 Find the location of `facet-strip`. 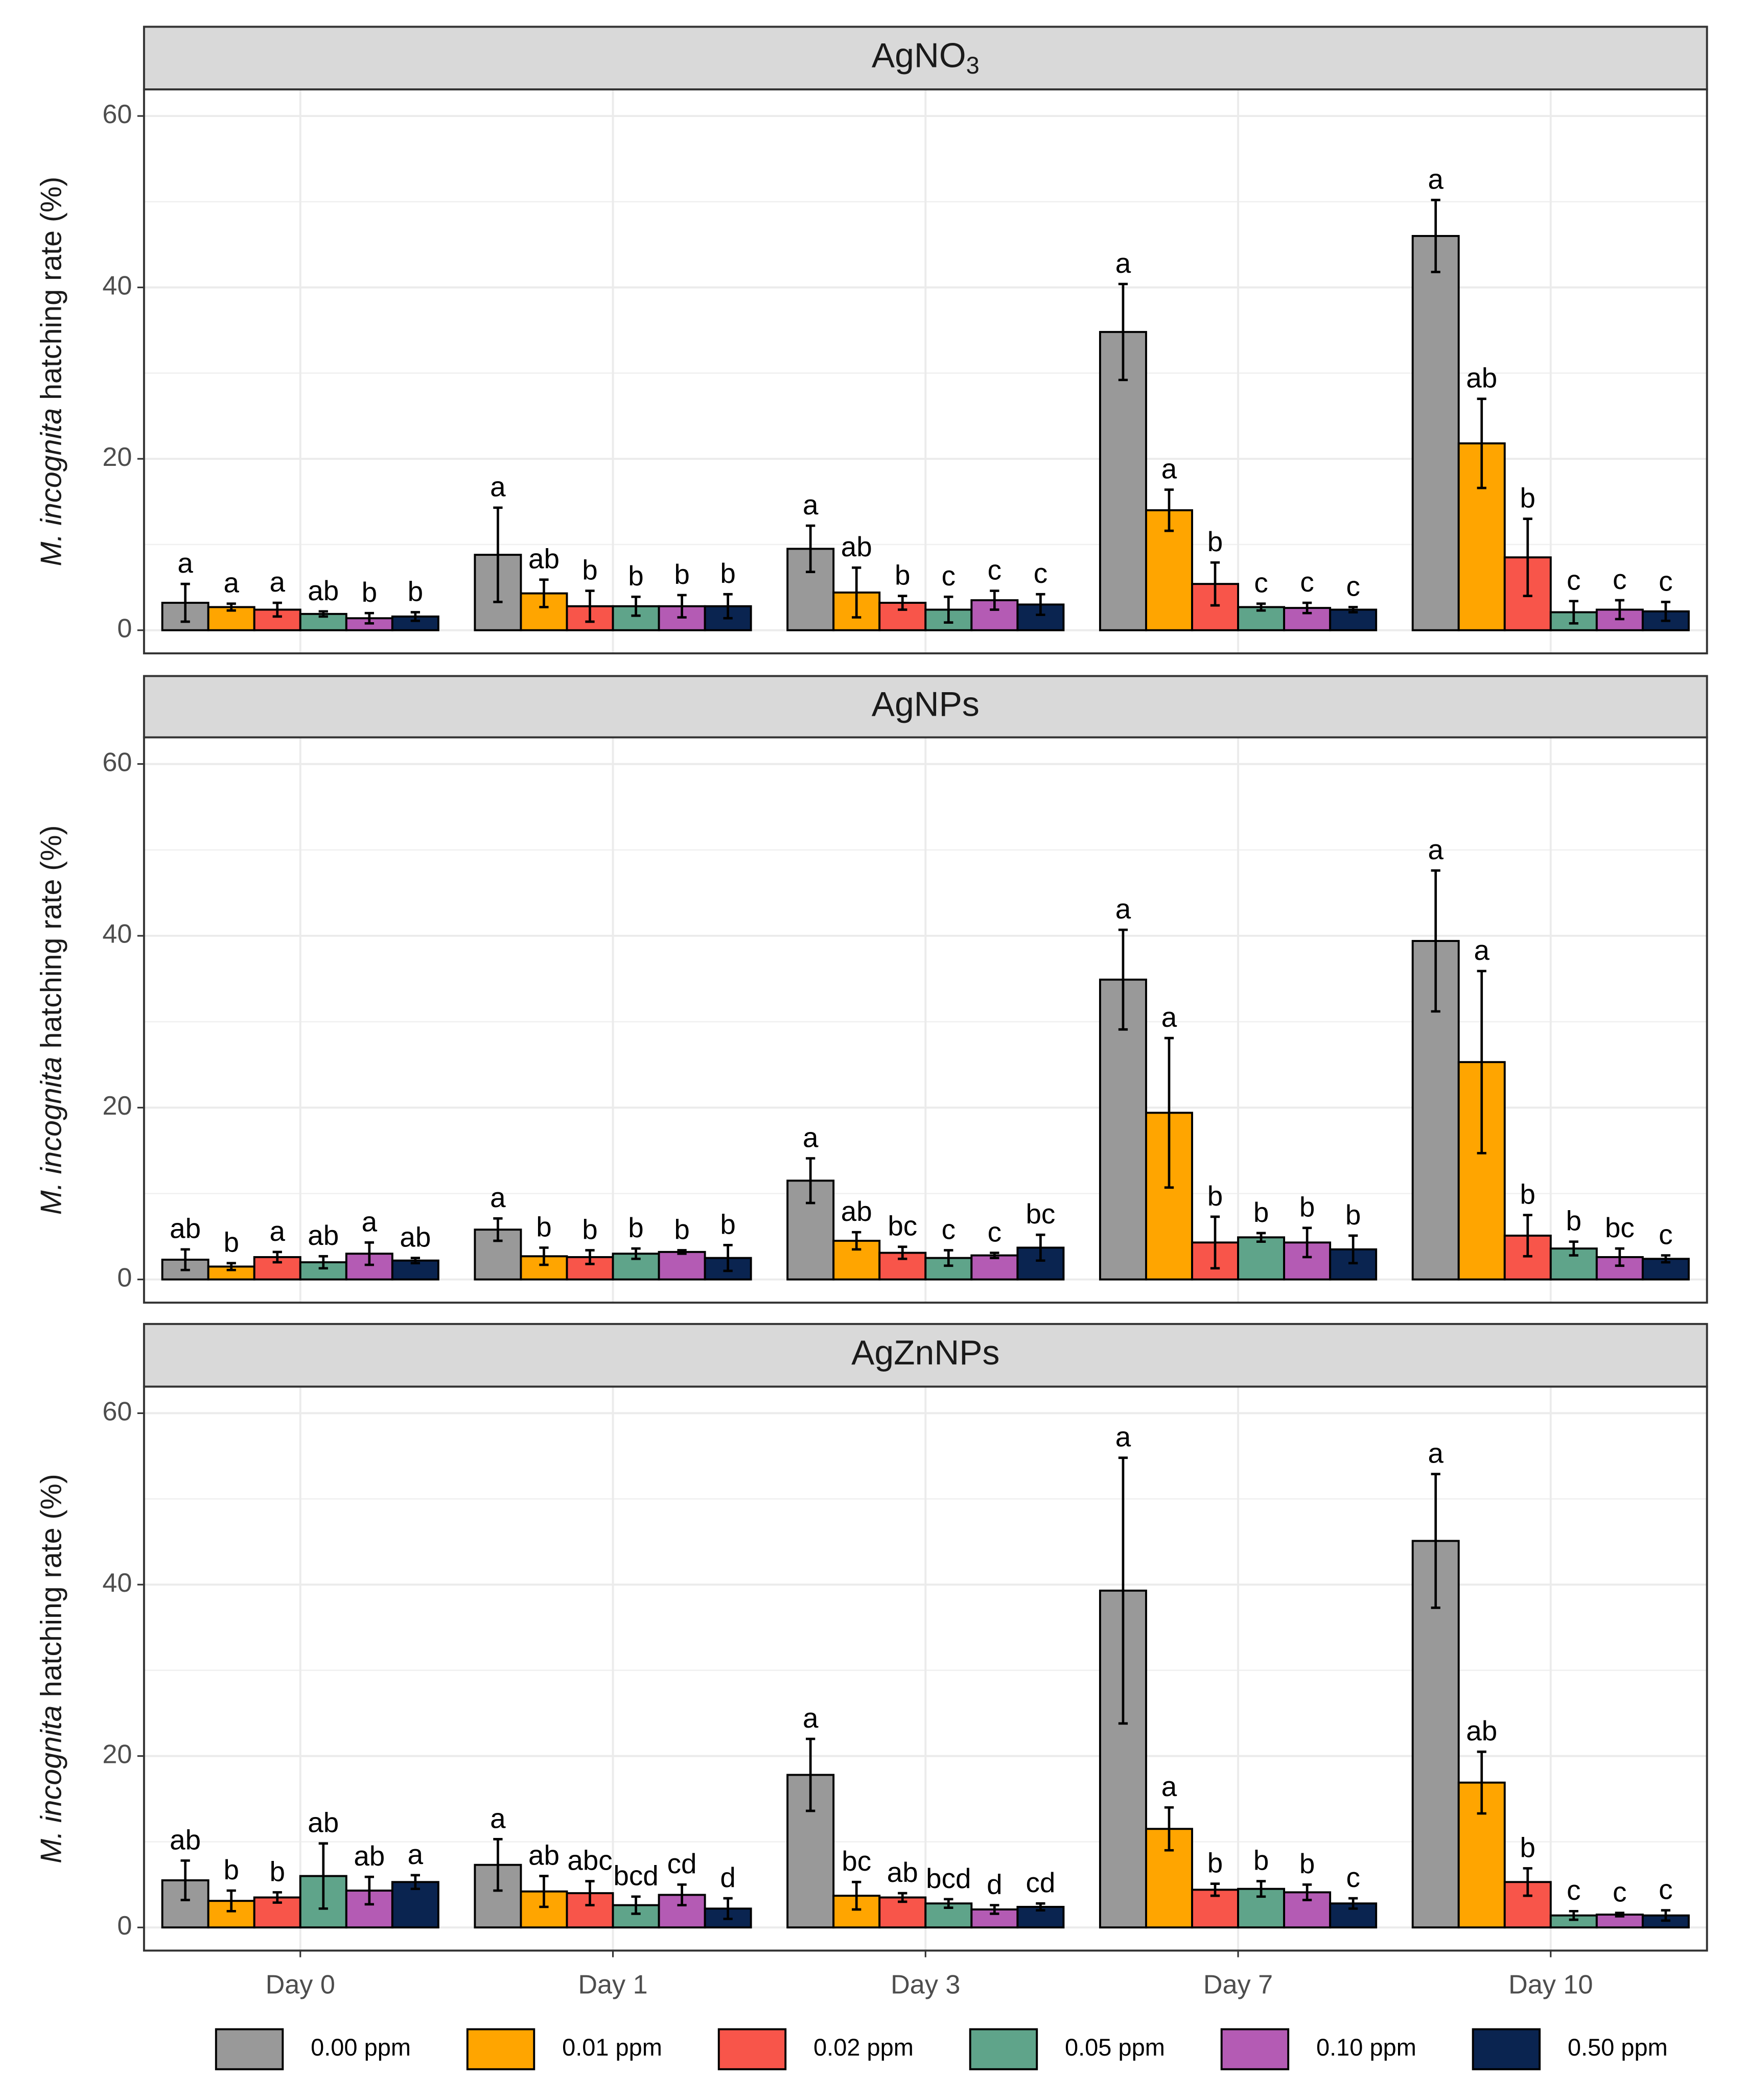

facet-strip is located at coordinates (925, 59).